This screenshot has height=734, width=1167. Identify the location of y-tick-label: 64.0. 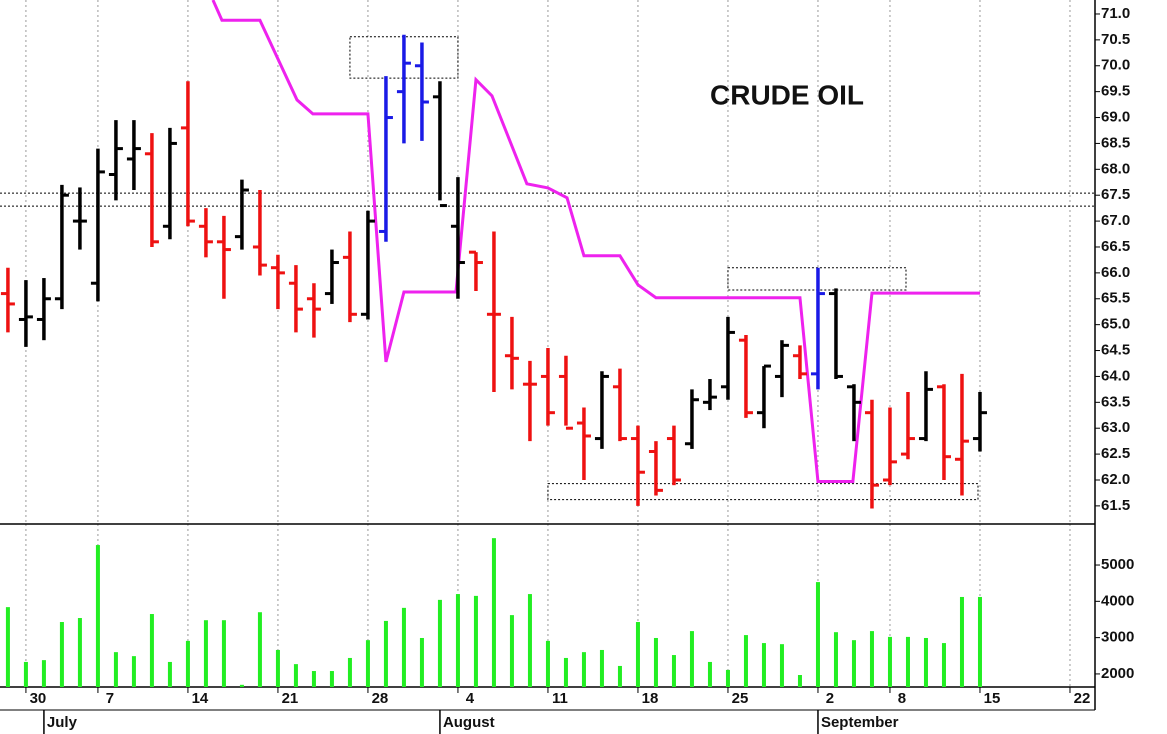
(1115, 375).